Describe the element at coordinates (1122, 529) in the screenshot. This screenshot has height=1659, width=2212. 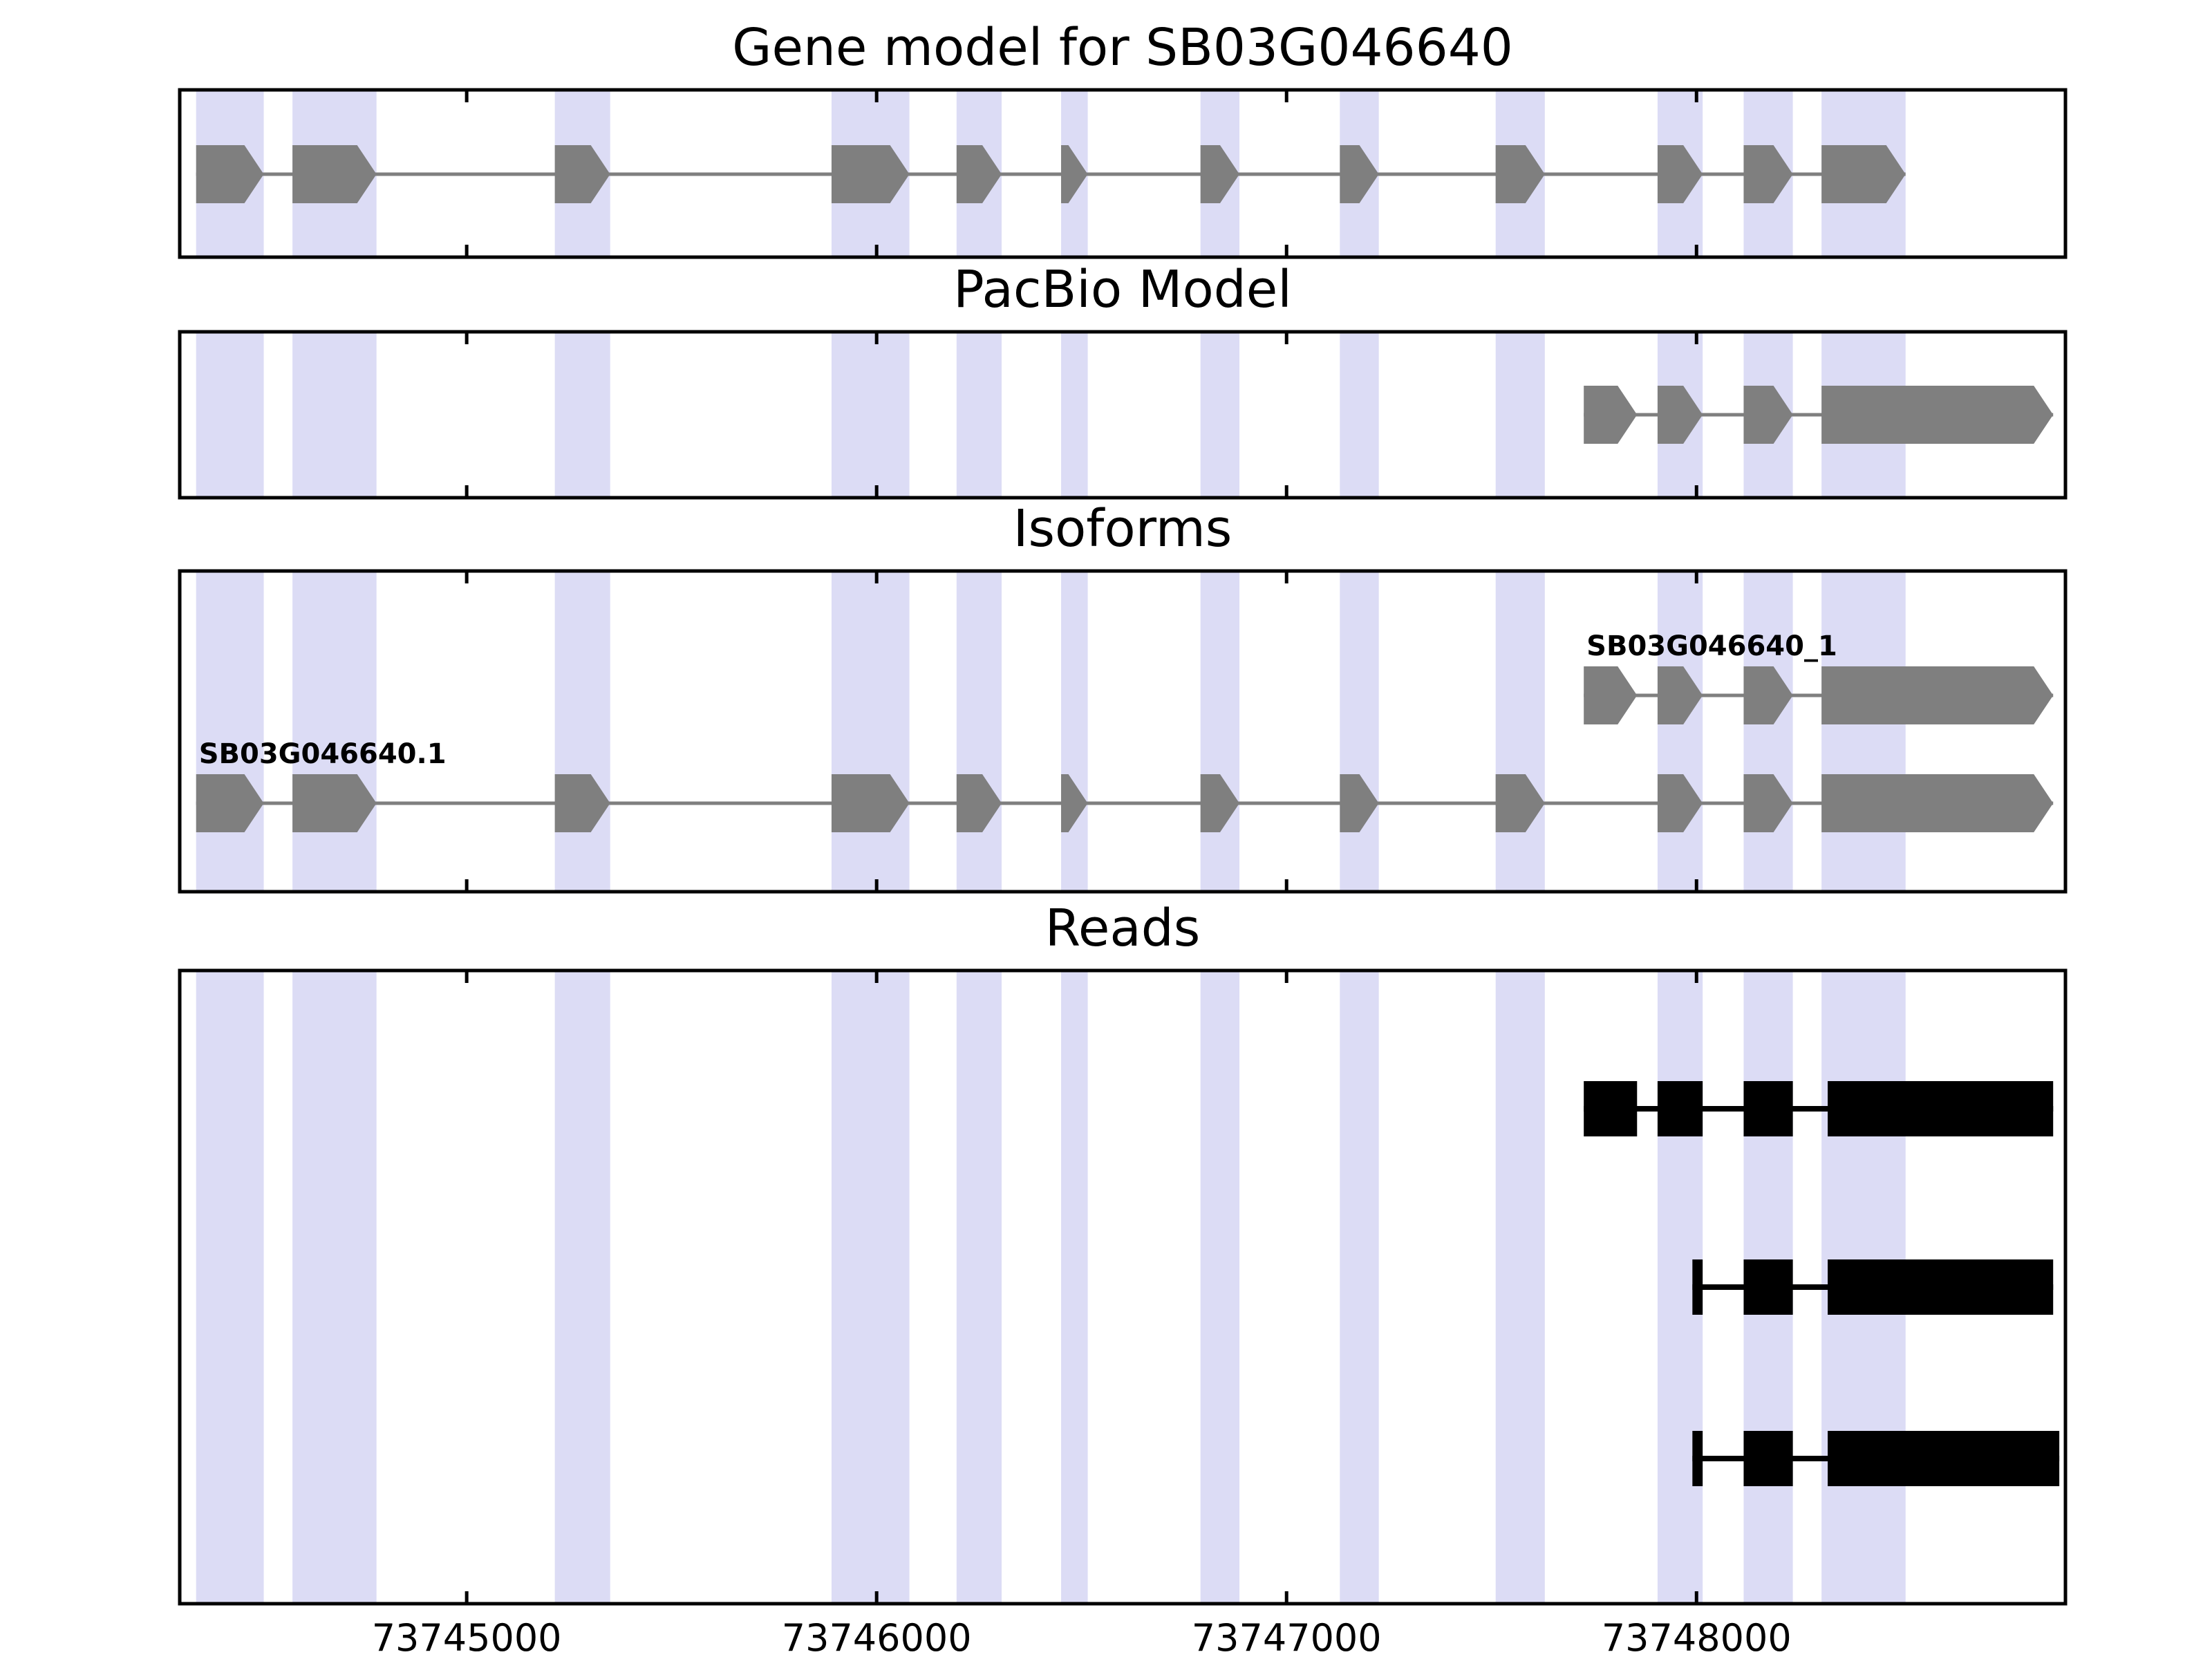
I see `panel-title-isoforms: Isoforms` at that location.